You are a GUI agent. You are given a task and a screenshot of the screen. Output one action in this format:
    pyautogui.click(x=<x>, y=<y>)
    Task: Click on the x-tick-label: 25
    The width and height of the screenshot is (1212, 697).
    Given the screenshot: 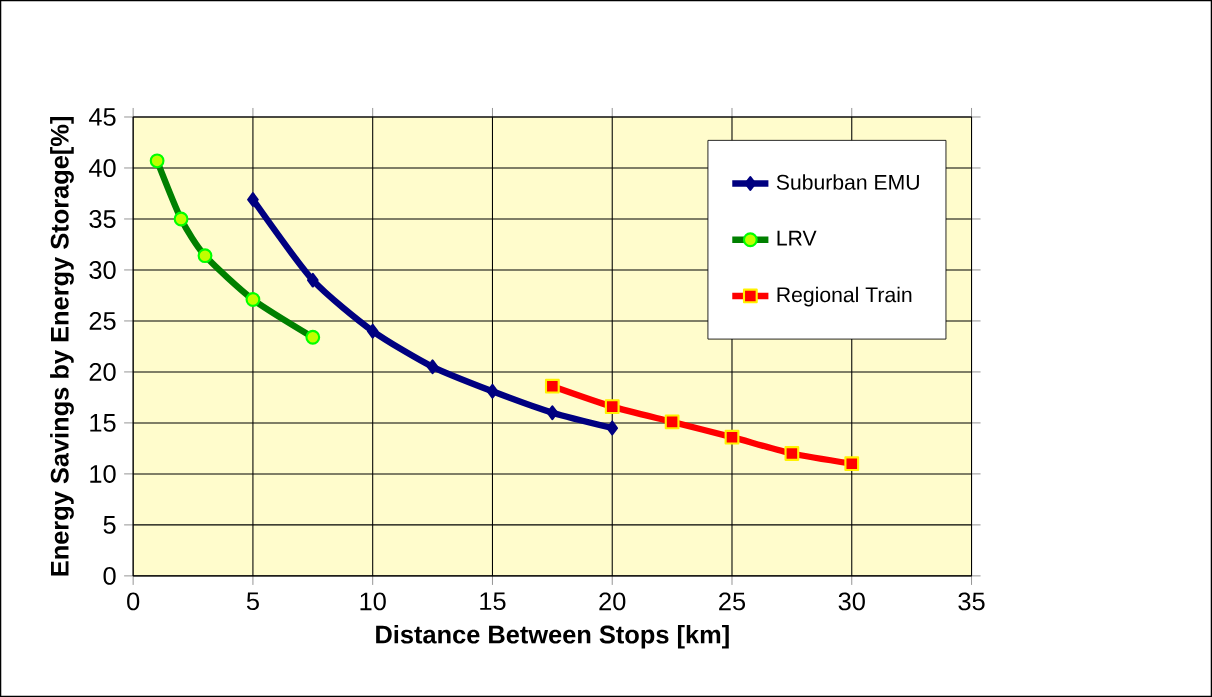 What is the action you would take?
    pyautogui.click(x=732, y=601)
    